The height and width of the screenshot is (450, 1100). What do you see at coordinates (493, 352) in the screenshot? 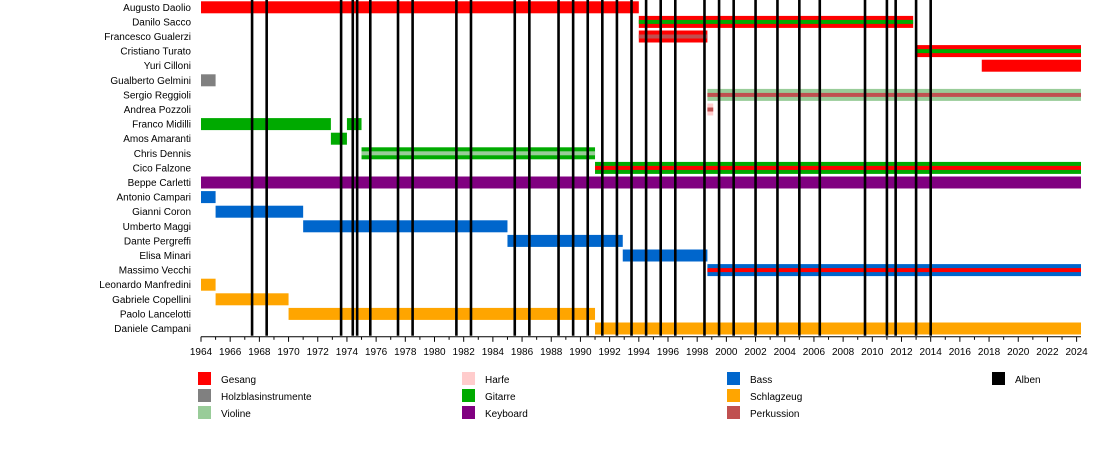
I see `x-tick-label: 1984` at bounding box center [493, 352].